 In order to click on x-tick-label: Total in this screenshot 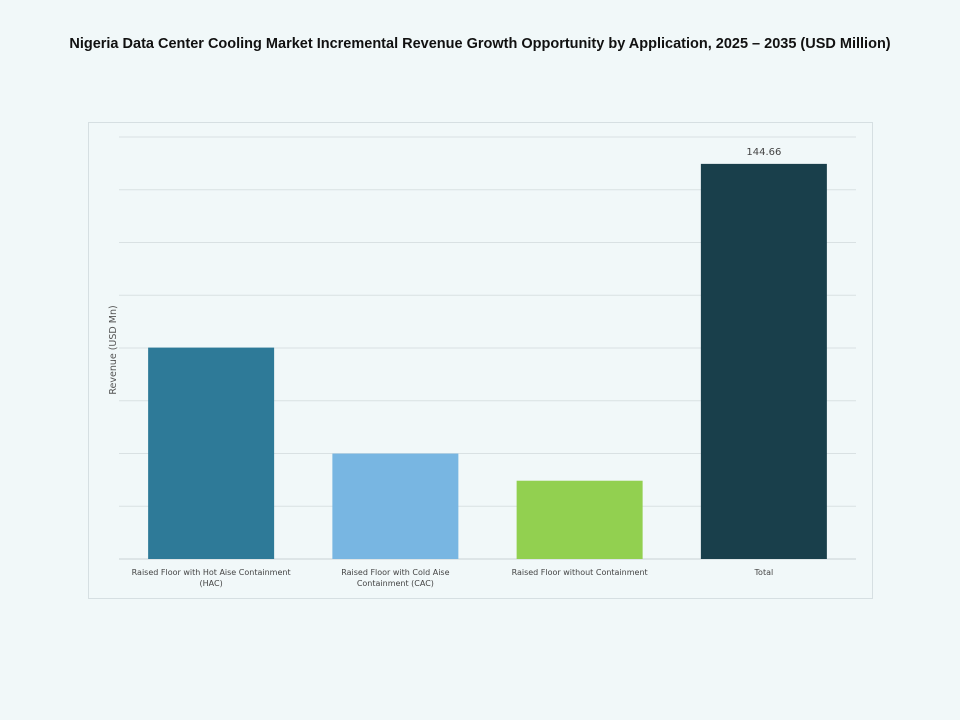, I will do `click(764, 572)`.